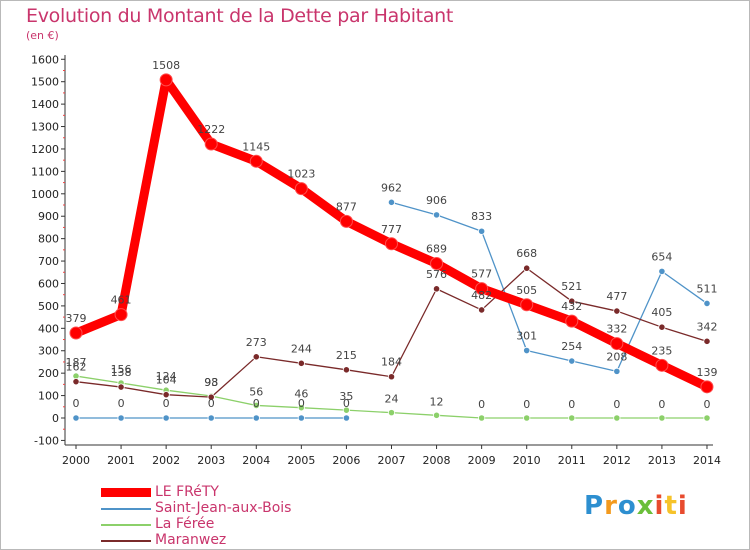 This screenshot has height=550, width=750. I want to click on chart-unit: (en €), so click(42, 35).